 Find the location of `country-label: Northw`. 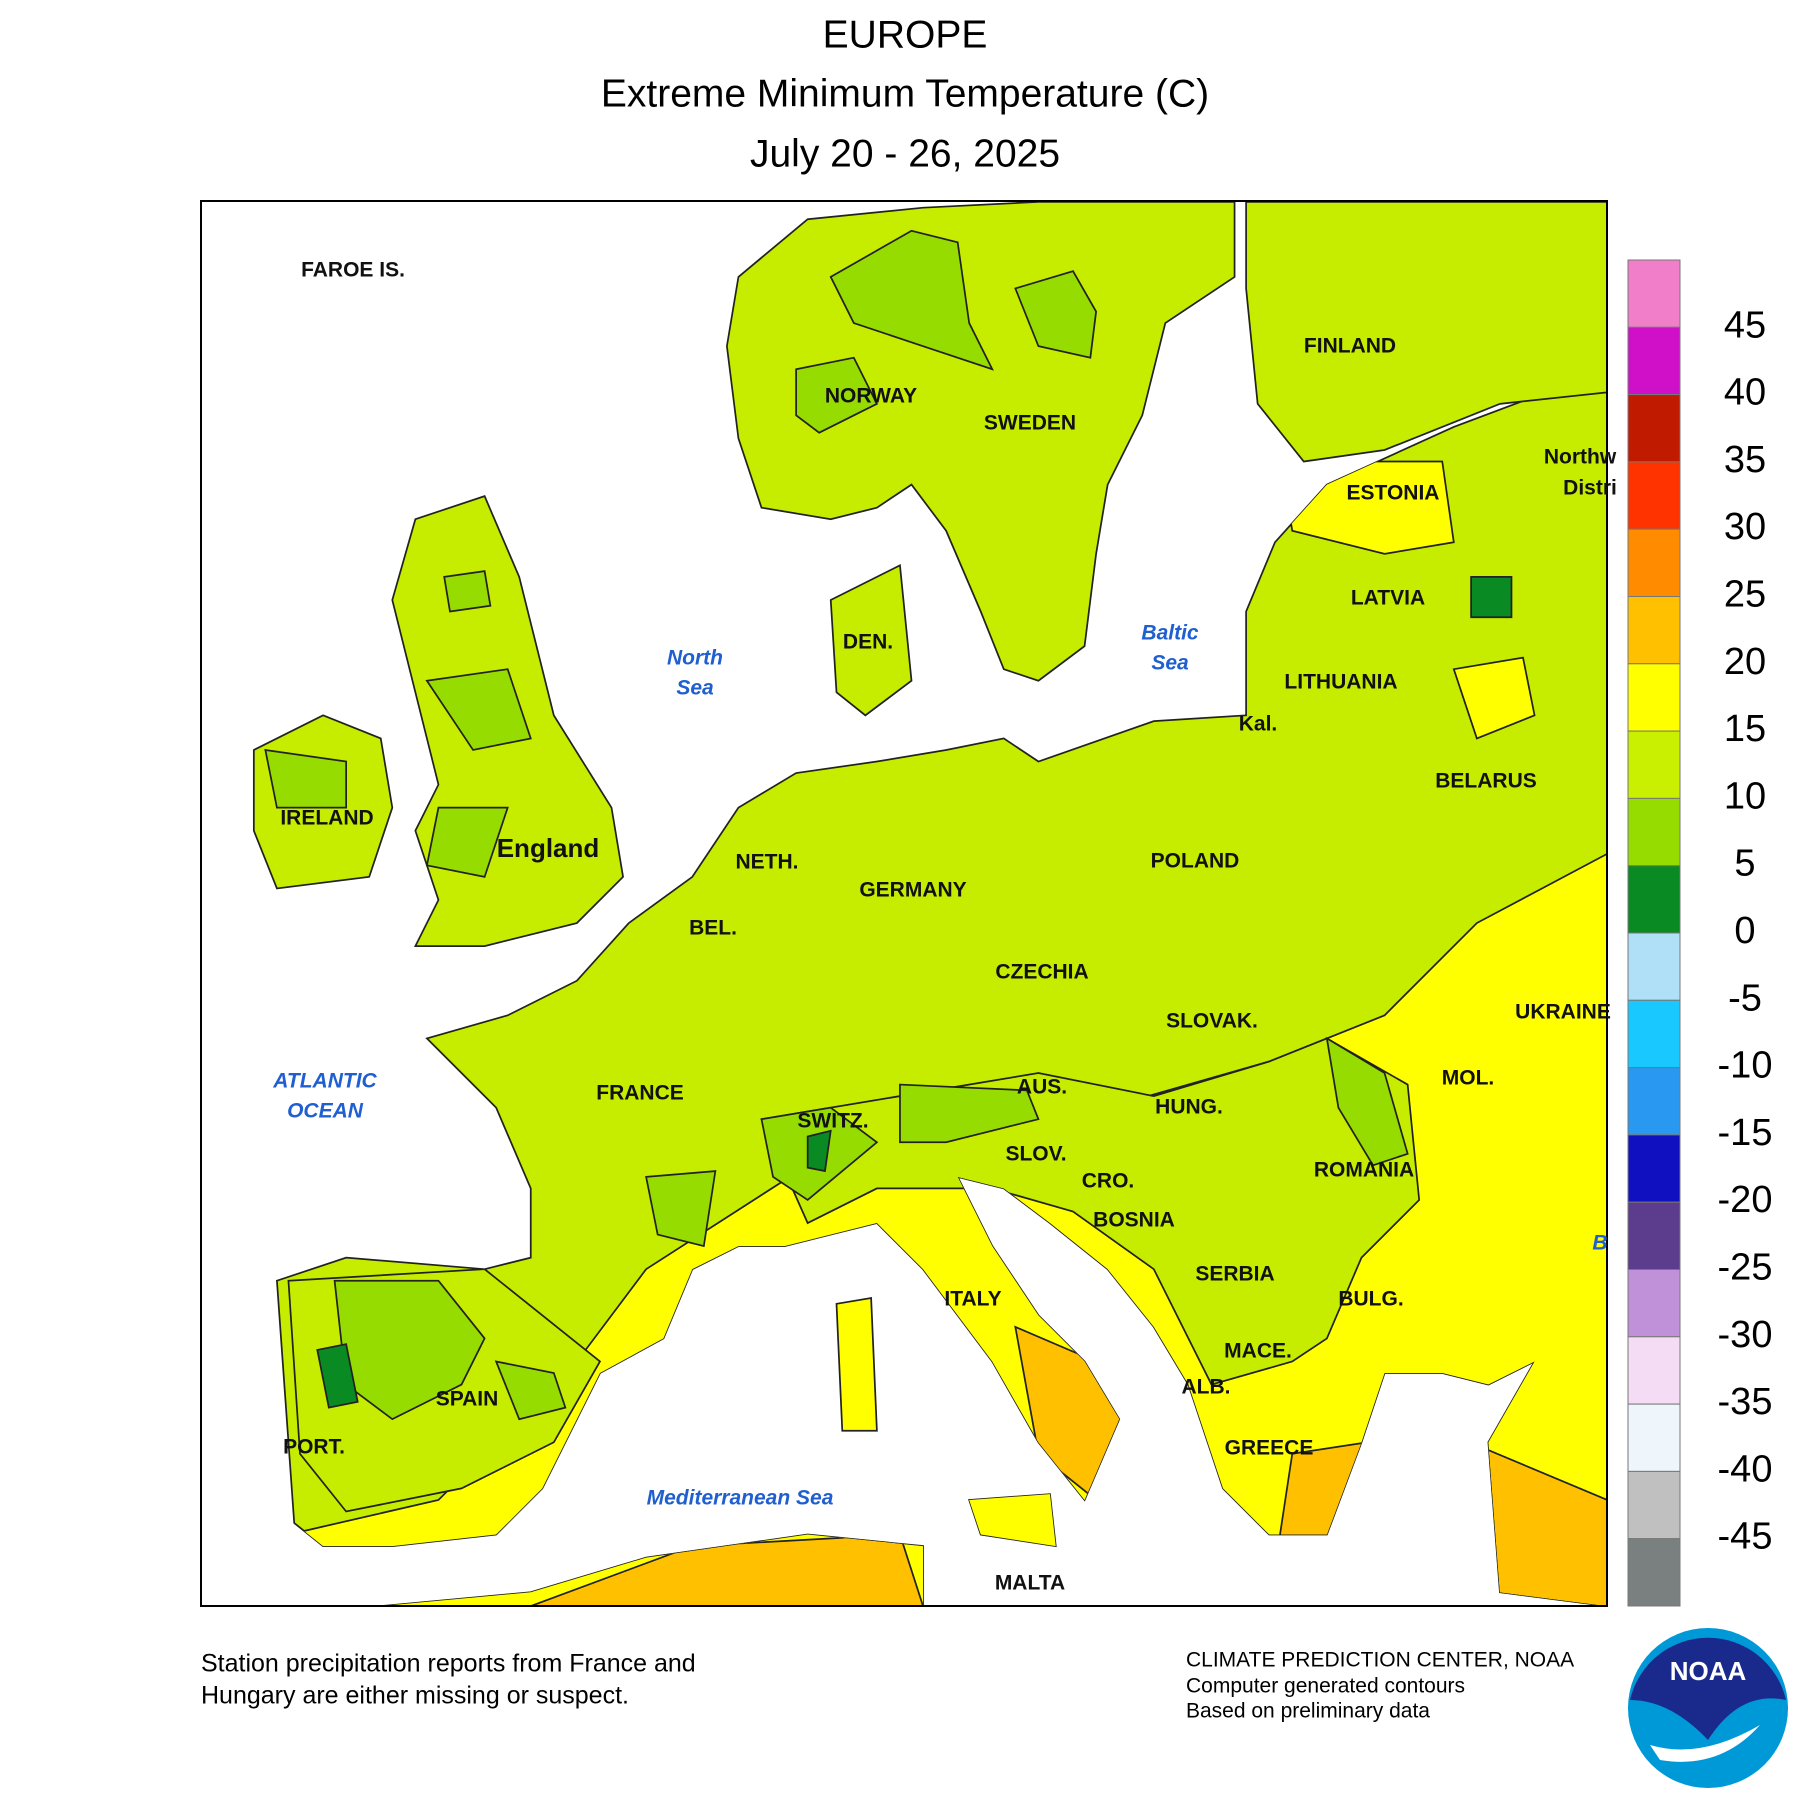

country-label: Northw is located at coordinates (1580, 457).